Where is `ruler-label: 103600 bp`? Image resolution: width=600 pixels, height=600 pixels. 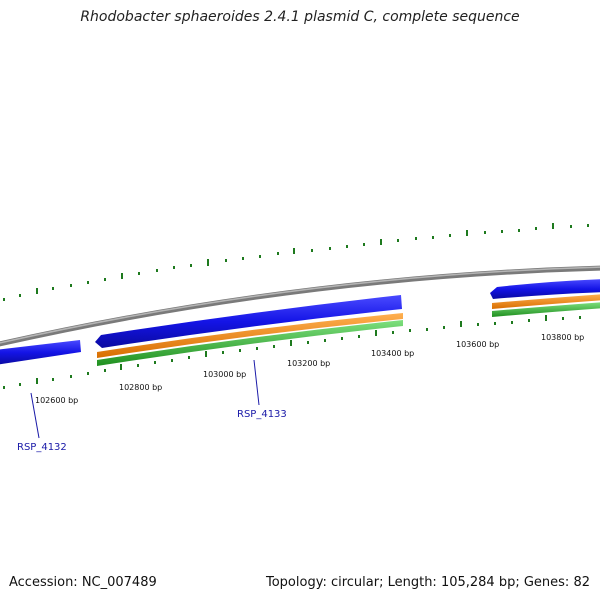
ruler-label: 103600 bp is located at coordinates (477, 344).